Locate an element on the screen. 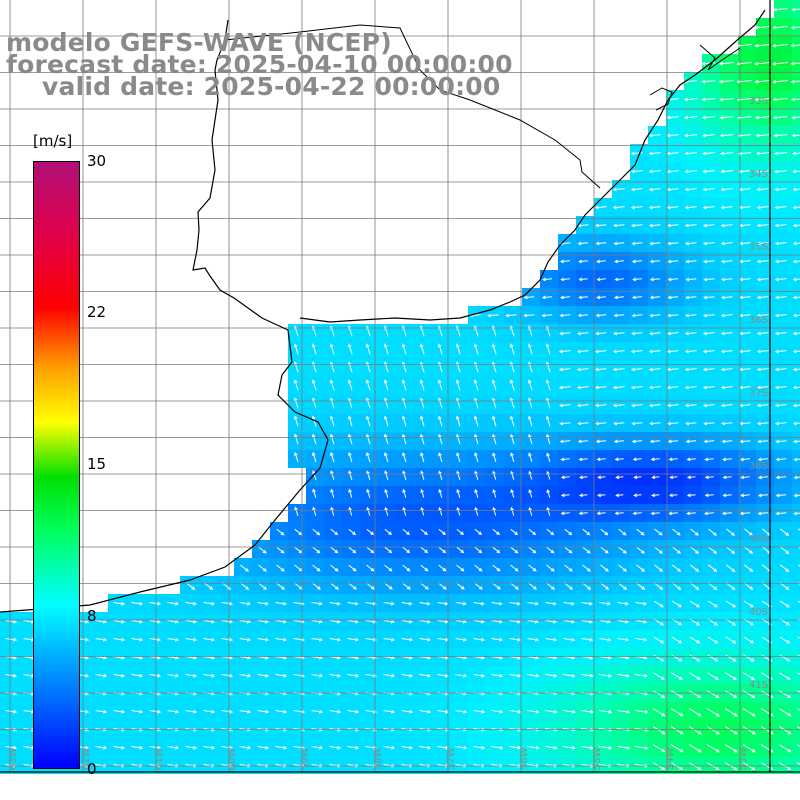 Image resolution: width=800 pixels, height=800 pixels. latitude-label: 38S is located at coordinates (758, 466).